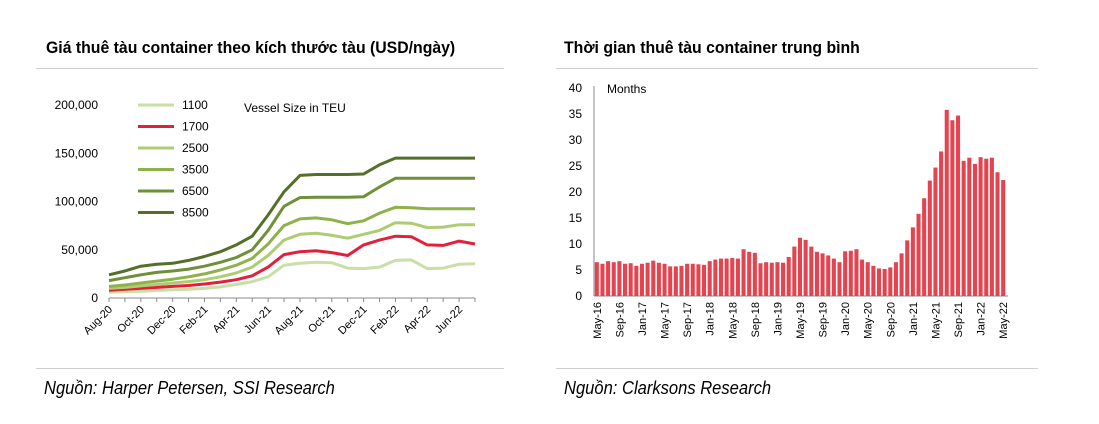 This screenshot has height=424, width=1099. What do you see at coordinates (846, 319) in the screenshot?
I see `x-tick-label-jan-20: Jan-20` at bounding box center [846, 319].